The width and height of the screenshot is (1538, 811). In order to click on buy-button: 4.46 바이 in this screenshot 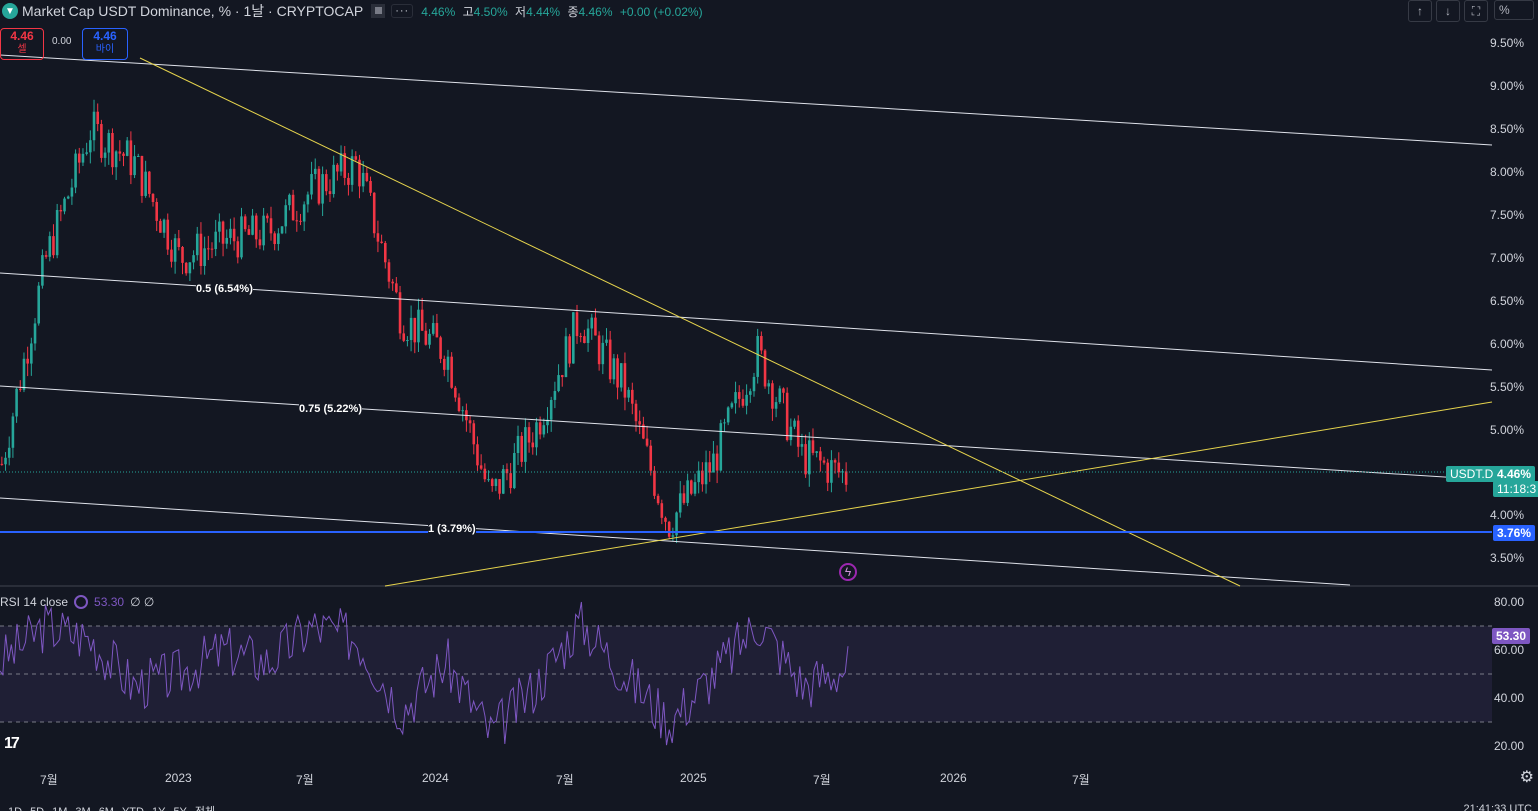, I will do `click(105, 44)`.